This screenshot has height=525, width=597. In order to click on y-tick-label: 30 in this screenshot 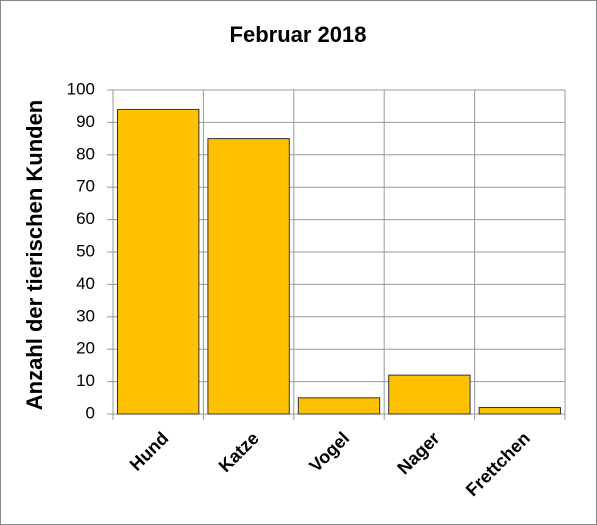, I will do `click(85, 315)`.